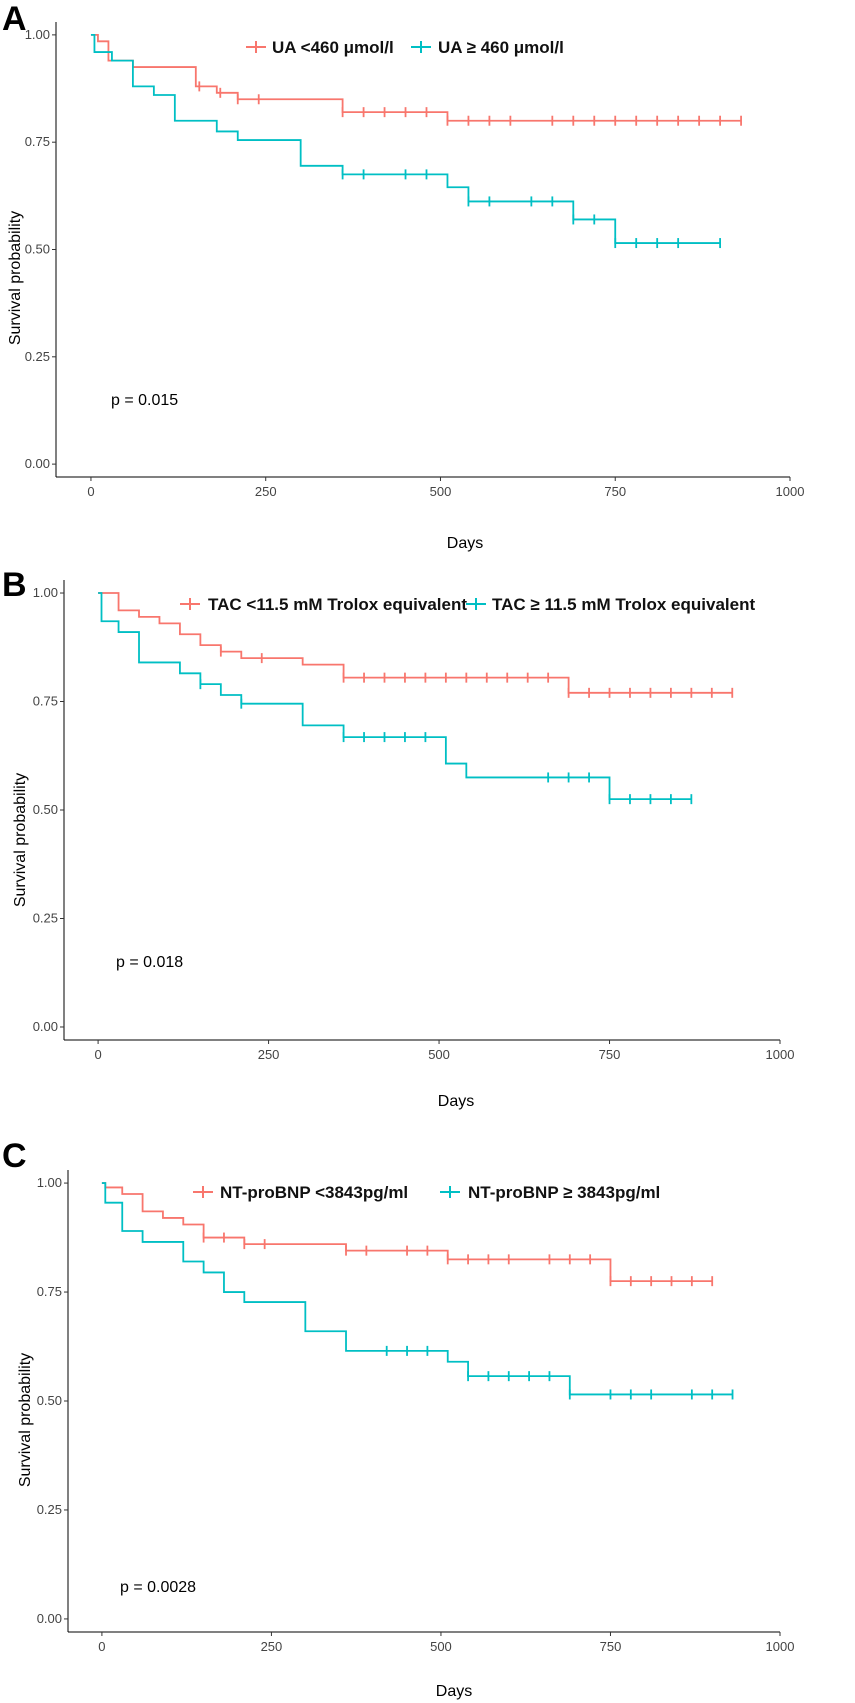 The width and height of the screenshot is (855, 1703). What do you see at coordinates (454, 1691) in the screenshot?
I see `x-axis-title-c: Days` at bounding box center [454, 1691].